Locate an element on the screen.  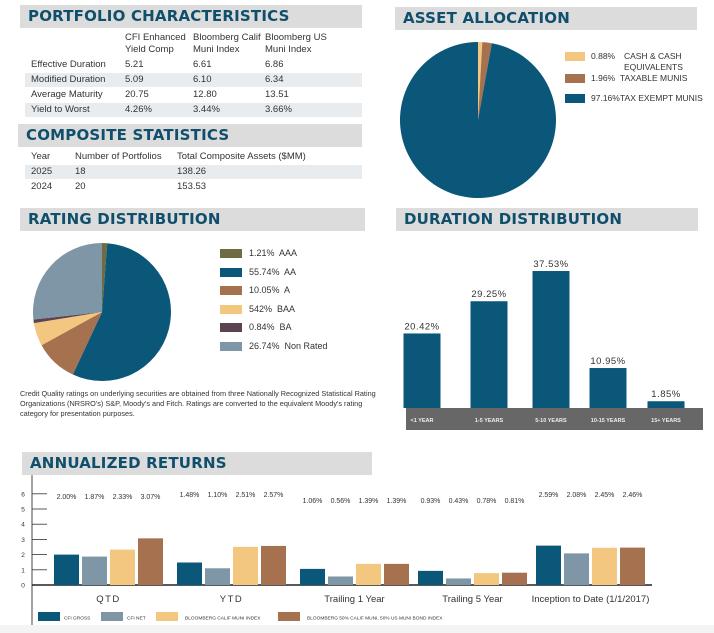
bar-15-years is located at coordinates (666, 404).